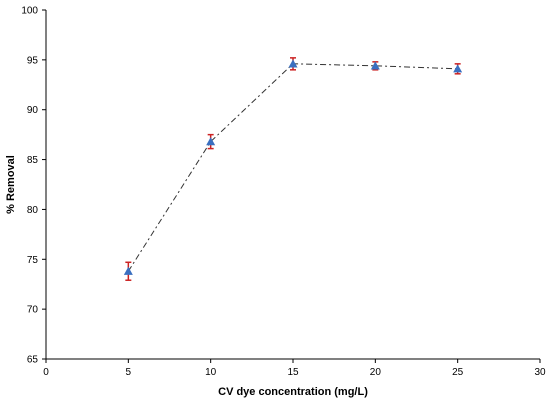  Describe the element at coordinates (293, 372) in the screenshot. I see `x-tick-label: 15` at that location.